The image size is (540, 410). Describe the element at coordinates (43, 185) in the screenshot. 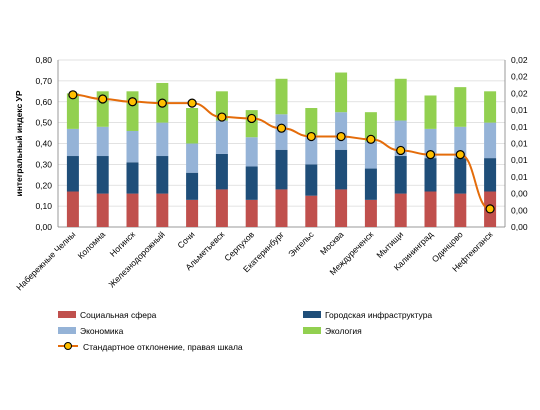

I see `y-tick-label: 0,20` at that location.